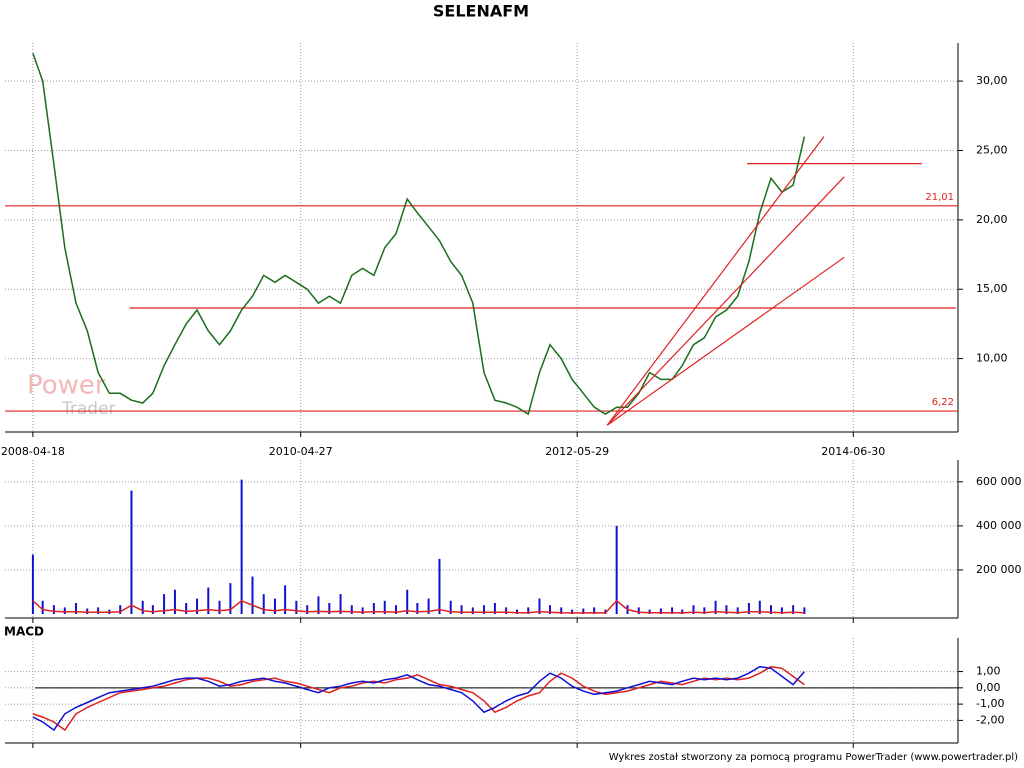 This screenshot has width=1024, height=768. I want to click on x-tick-label: 2012-05-29, so click(577, 451).